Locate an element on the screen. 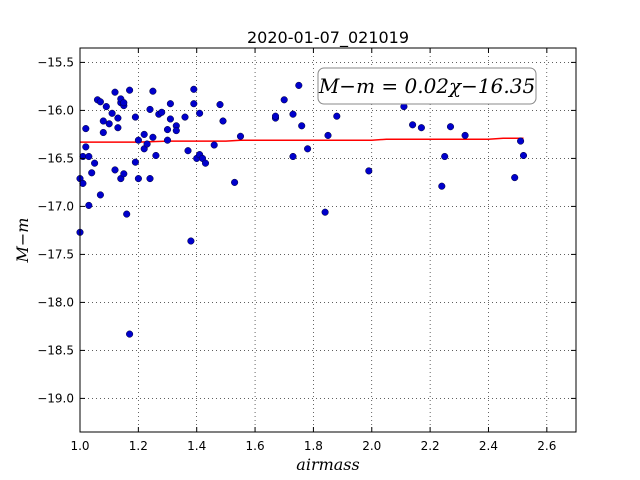 The image size is (640, 480). x-tick-label: 2.0 is located at coordinates (371, 446).